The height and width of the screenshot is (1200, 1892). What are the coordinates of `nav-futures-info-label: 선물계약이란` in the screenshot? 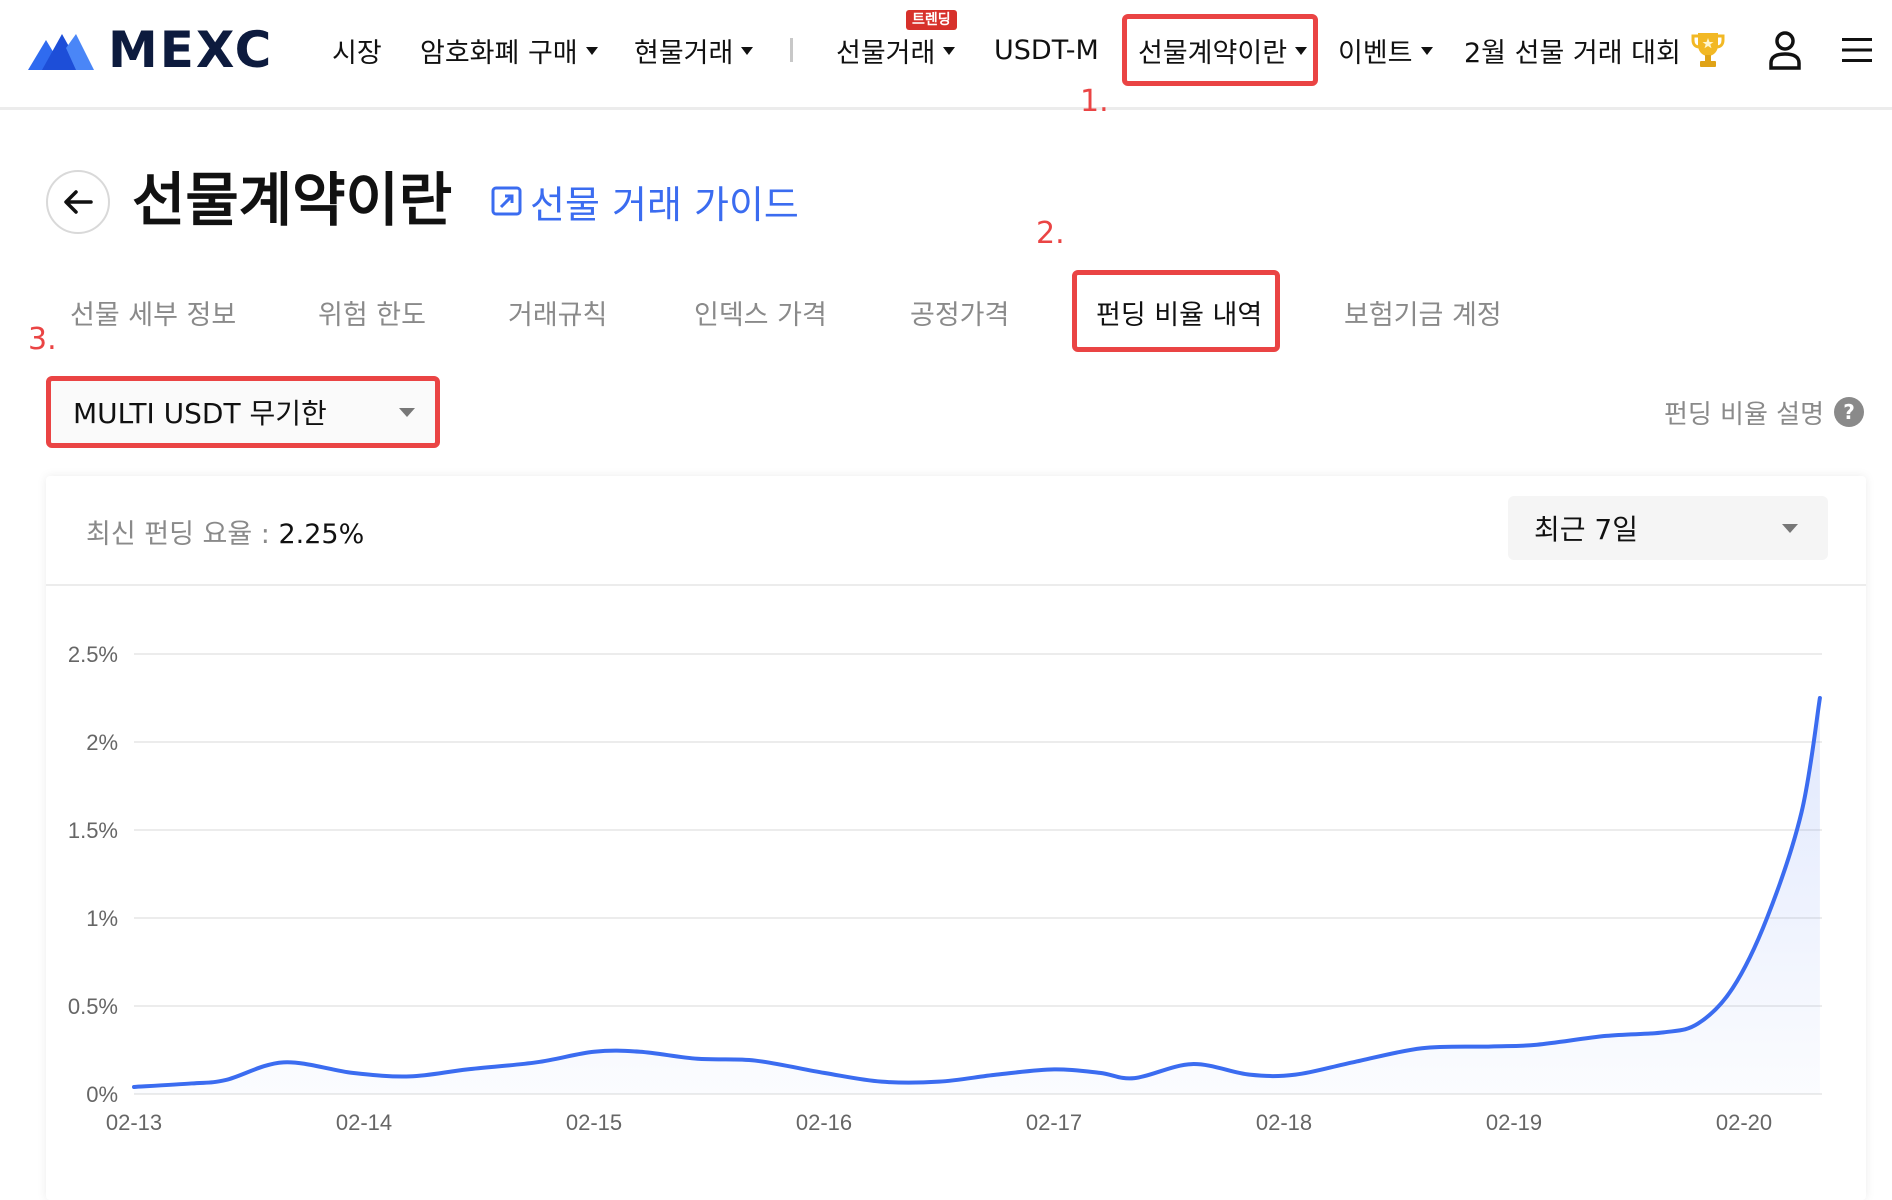 It's located at (1213, 53).